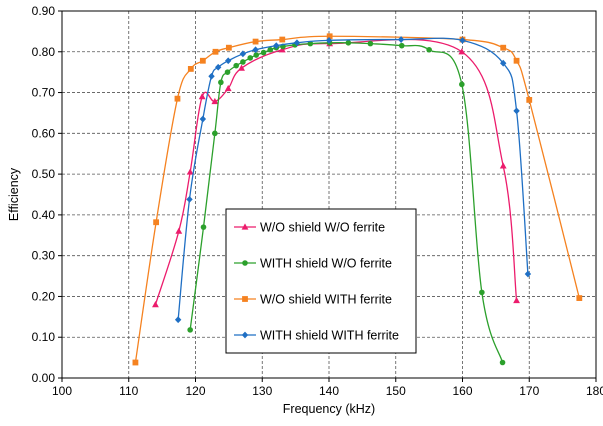 This screenshot has width=603, height=426. Describe the element at coordinates (62, 391) in the screenshot. I see `x-tick-label: 100` at that location.